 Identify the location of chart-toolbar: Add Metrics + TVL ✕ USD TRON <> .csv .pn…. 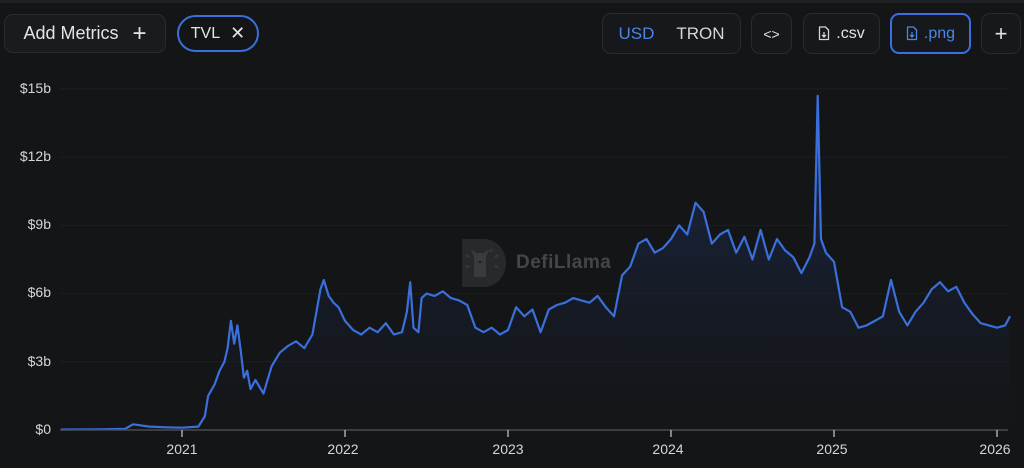
(512, 35).